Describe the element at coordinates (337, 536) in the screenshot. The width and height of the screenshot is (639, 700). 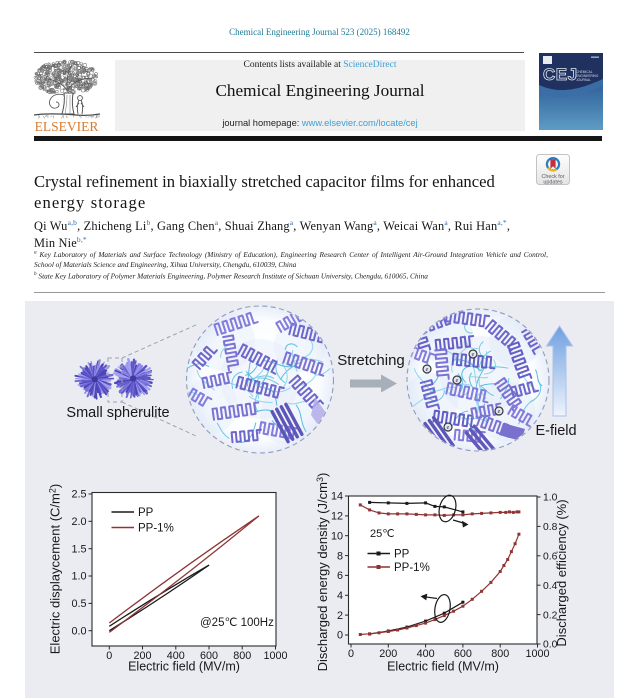
I see `svg-text: 10` at that location.